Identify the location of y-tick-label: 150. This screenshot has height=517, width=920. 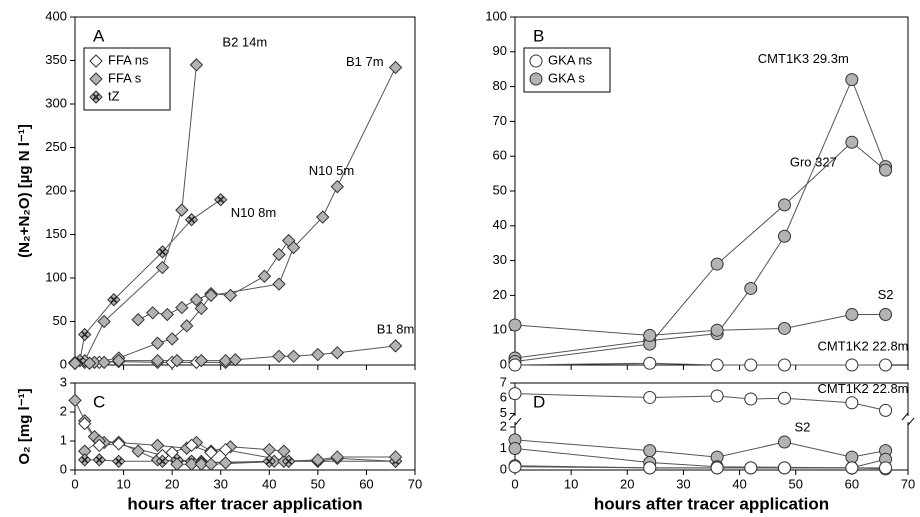
(56, 233).